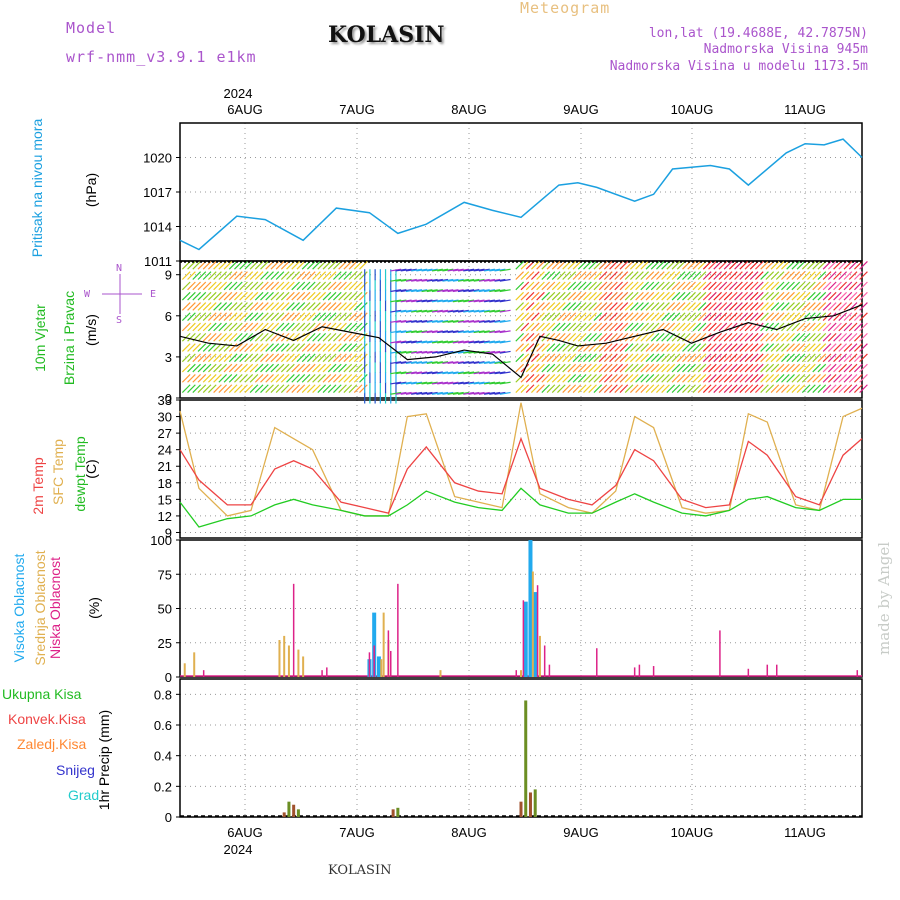 This screenshot has width=900, height=900. What do you see at coordinates (87, 294) in the screenshot?
I see `compass-w: W` at bounding box center [87, 294].